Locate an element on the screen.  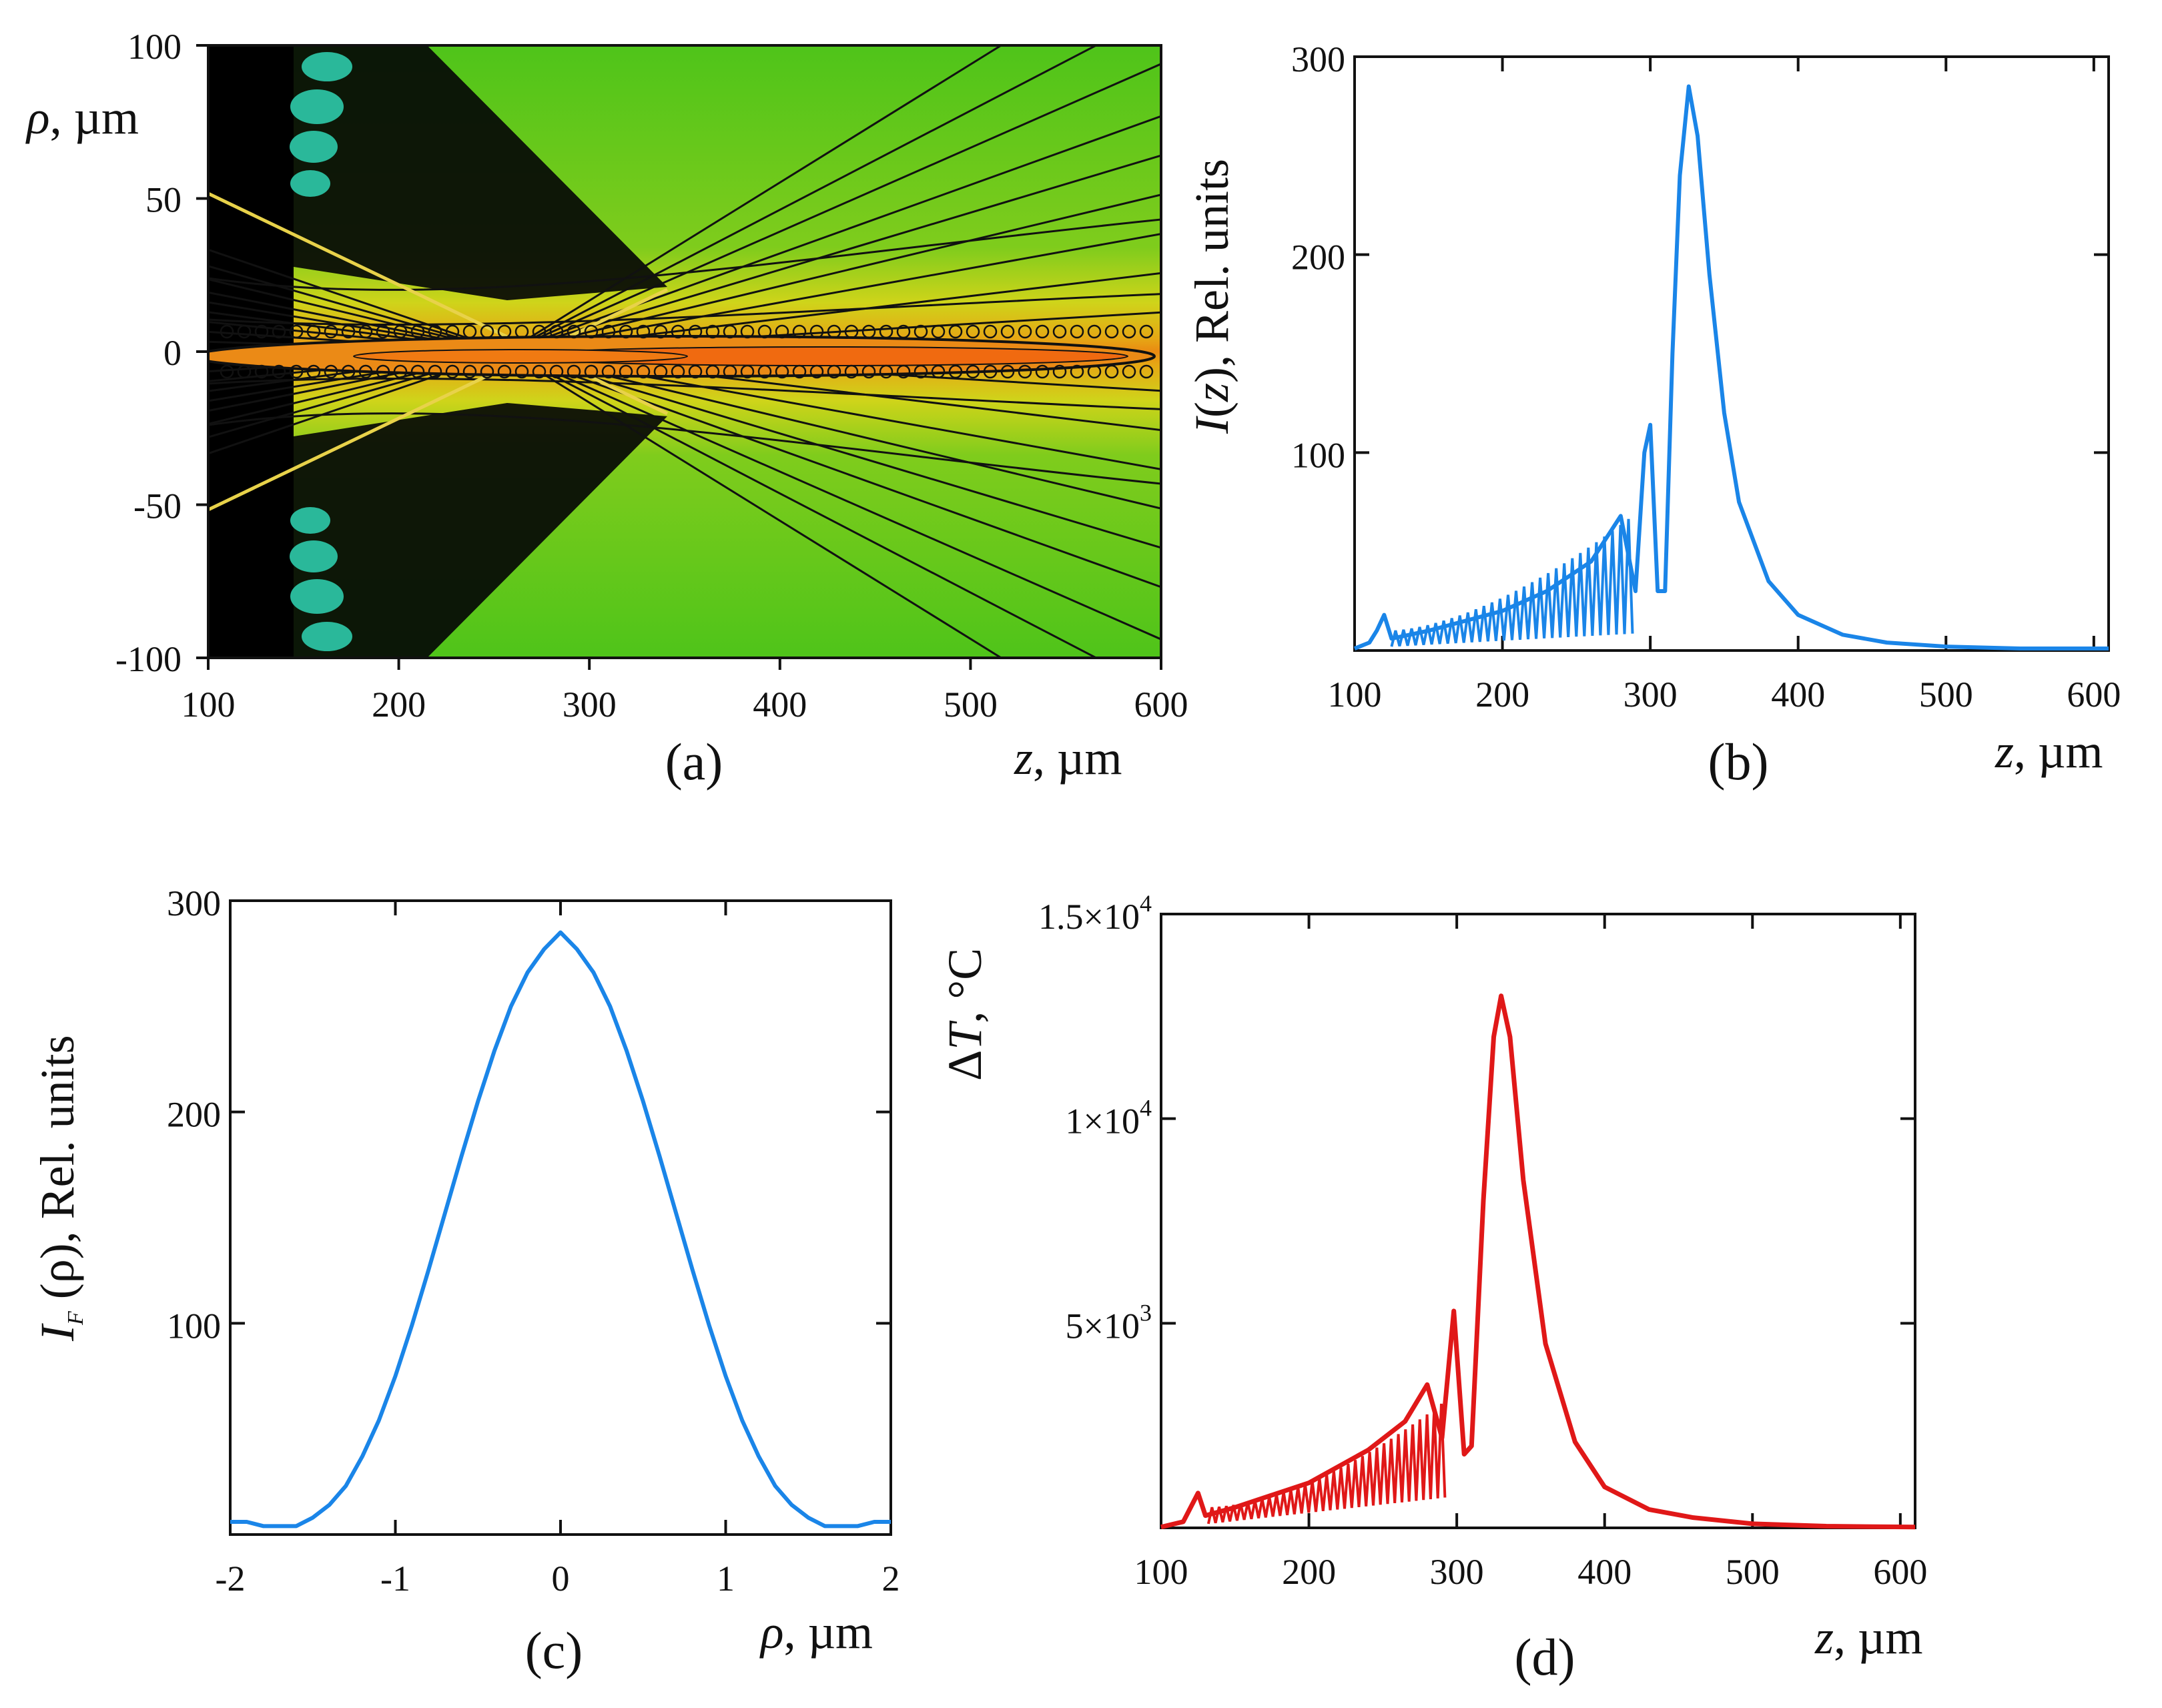
panel-a-label: (a) is located at coordinates (694, 762).